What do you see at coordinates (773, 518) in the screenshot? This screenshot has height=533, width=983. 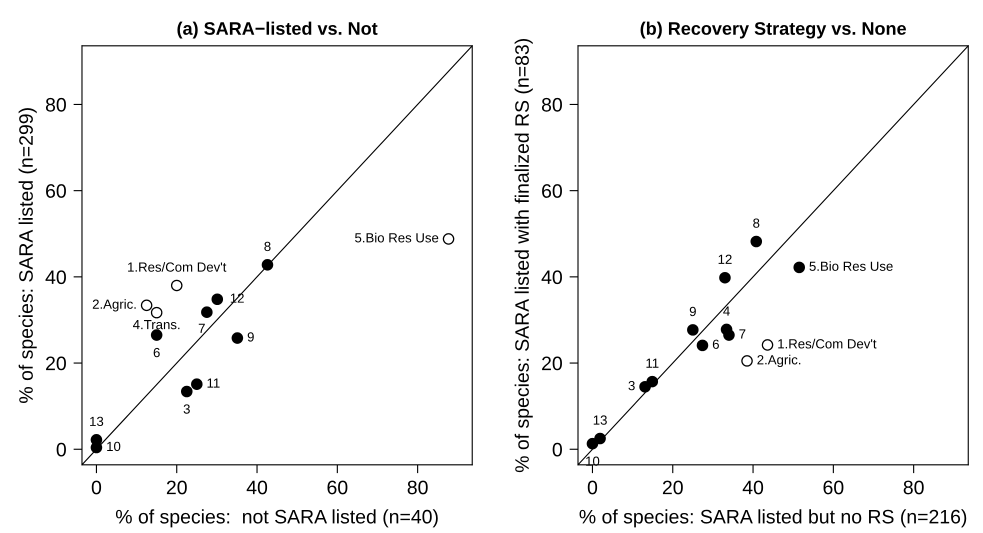 I see `x-axis-title: % of species: SARA listed but no RS (n=216)` at bounding box center [773, 518].